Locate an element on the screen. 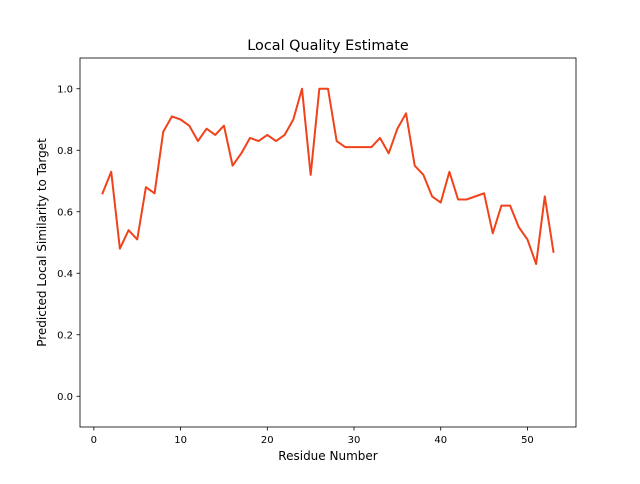 The height and width of the screenshot is (484, 640). y-axis-label: Predicted Local Similarity to Target is located at coordinates (42, 242).